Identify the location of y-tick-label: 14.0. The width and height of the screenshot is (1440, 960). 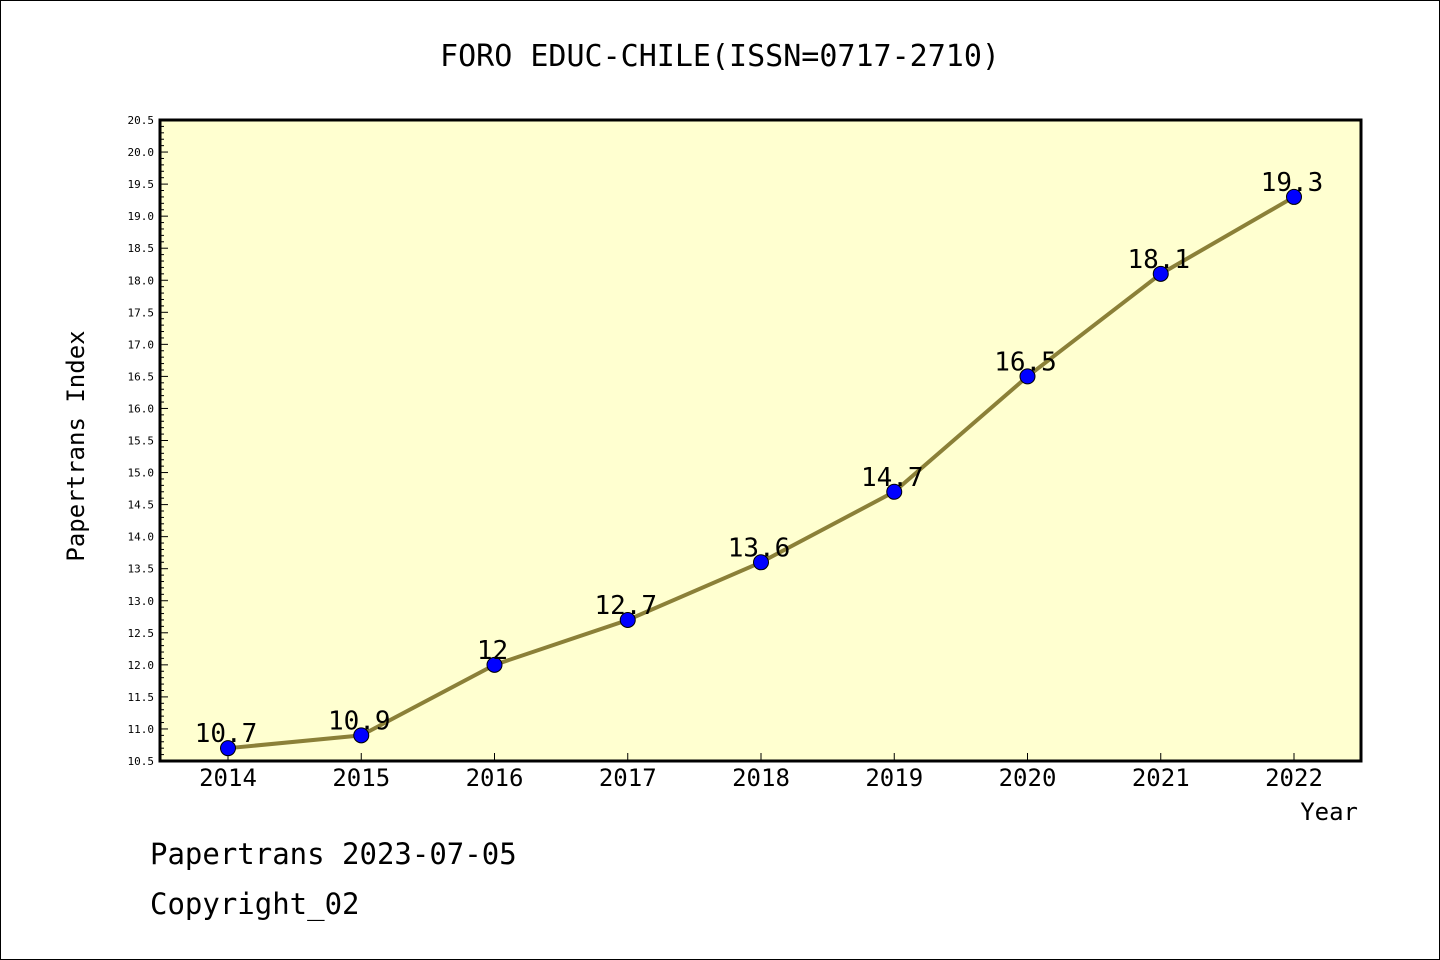
(141, 537).